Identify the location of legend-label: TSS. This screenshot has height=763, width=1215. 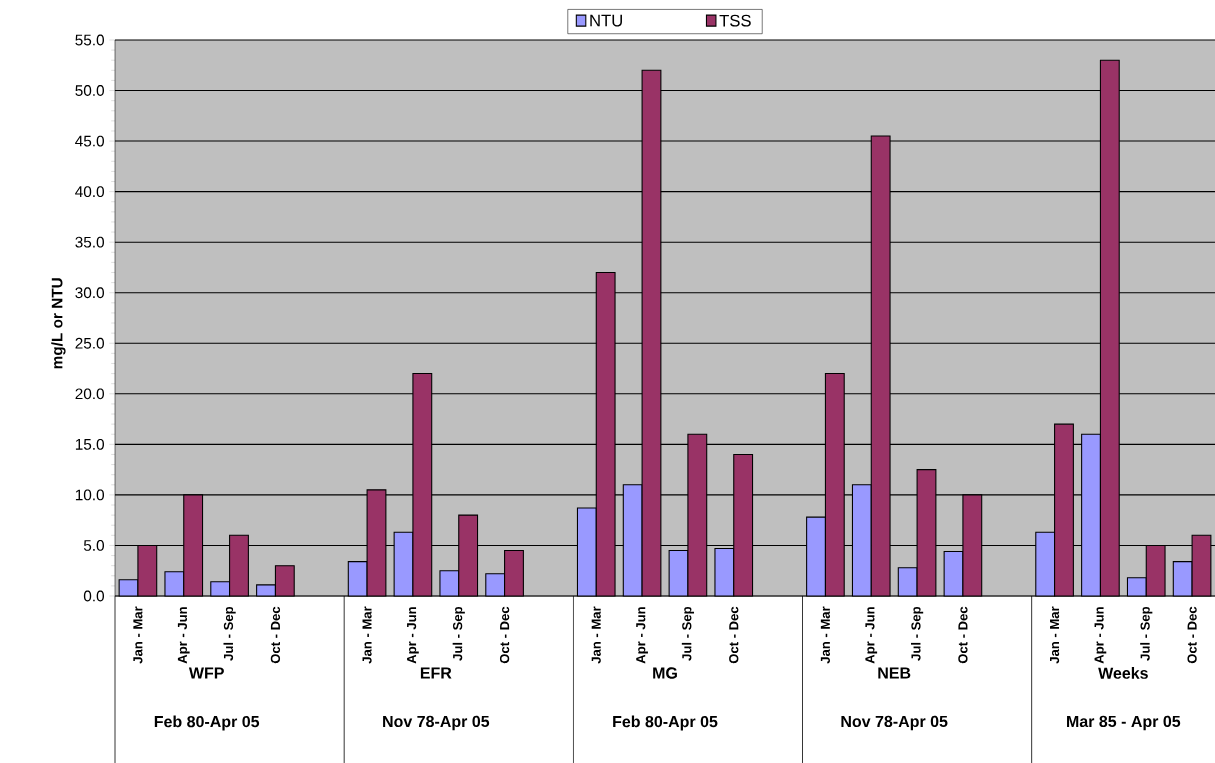
(735, 20).